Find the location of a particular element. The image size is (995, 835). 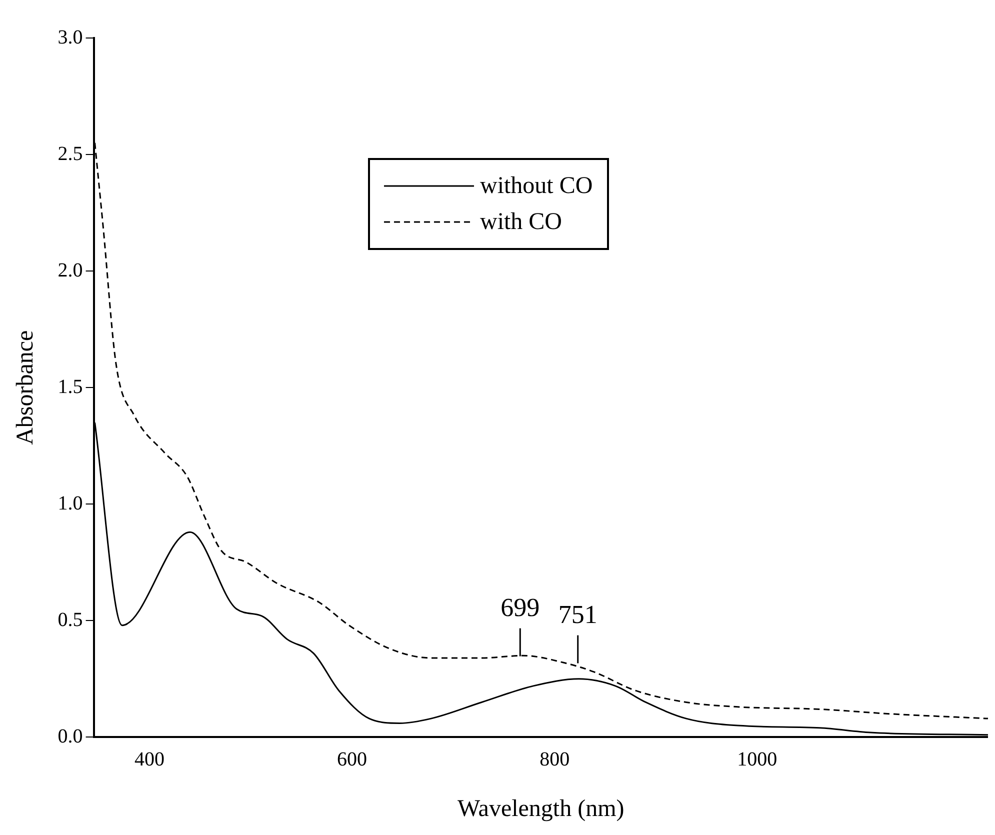

legend-label: without CO is located at coordinates (536, 186).